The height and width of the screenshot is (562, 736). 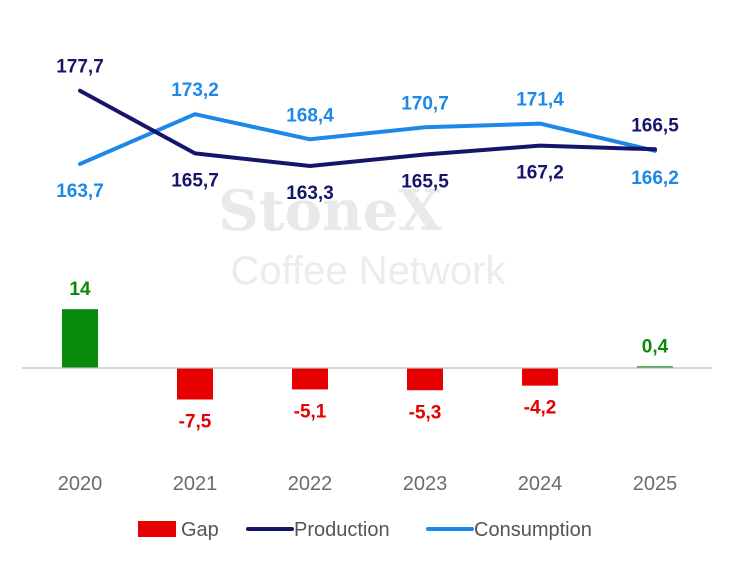 I want to click on consumption-label-2023: 170,7, so click(x=425, y=103).